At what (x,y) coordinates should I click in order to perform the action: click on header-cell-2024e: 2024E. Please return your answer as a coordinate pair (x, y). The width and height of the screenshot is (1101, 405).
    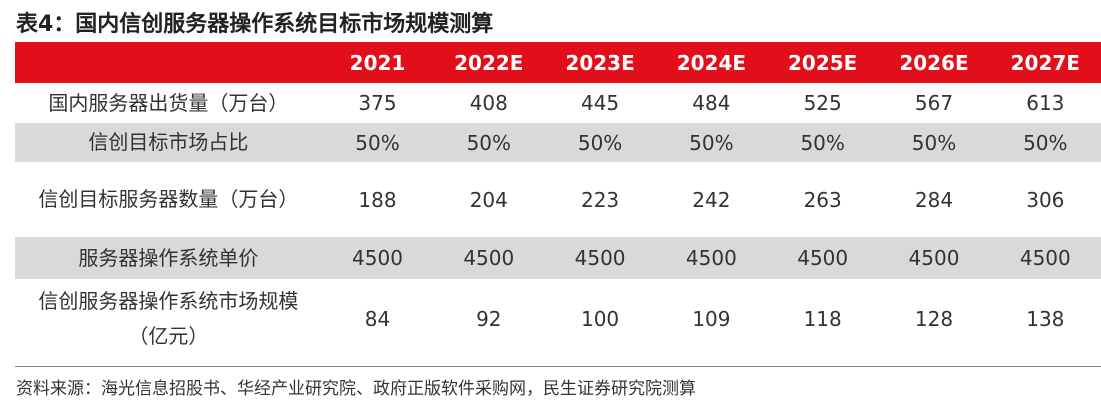
    Looking at the image, I should click on (711, 62).